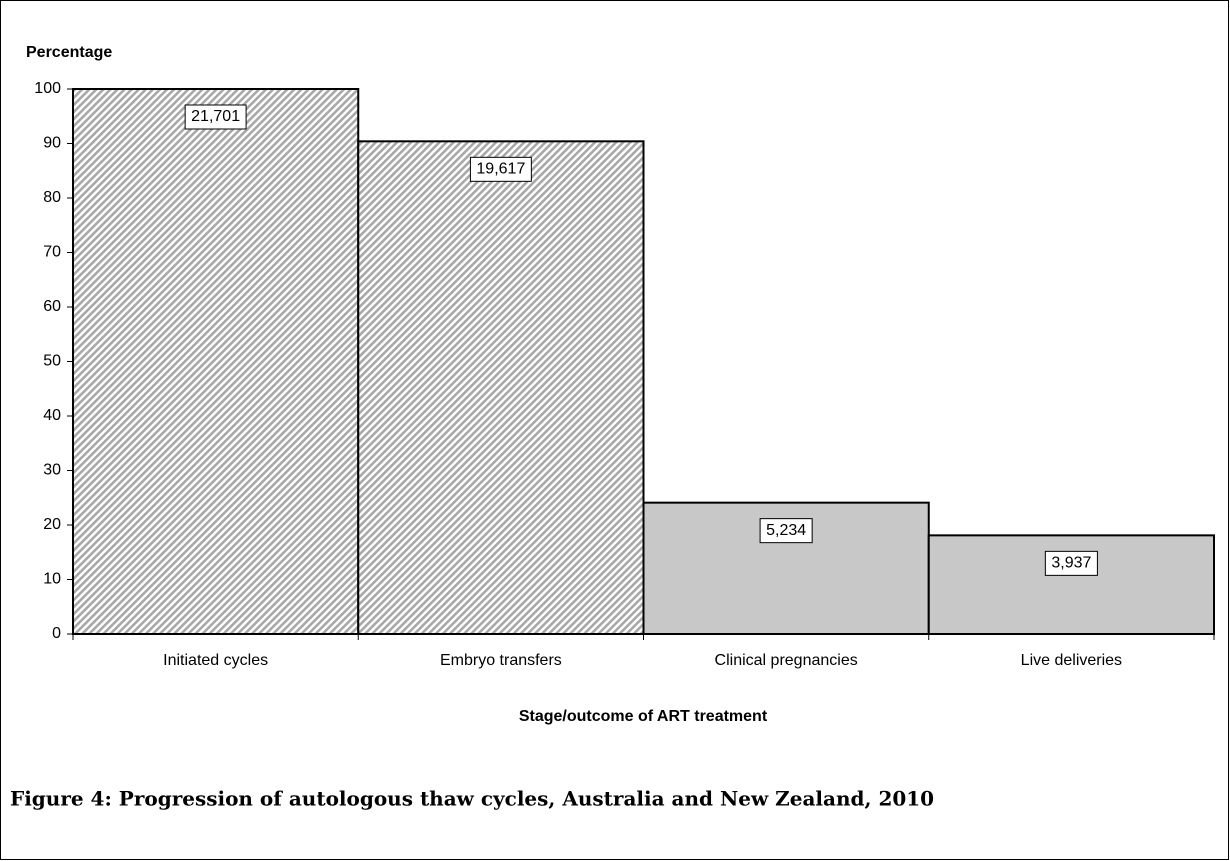 The height and width of the screenshot is (861, 1230). Describe the element at coordinates (215, 660) in the screenshot. I see `x-tick-label: Initiated cycles` at that location.